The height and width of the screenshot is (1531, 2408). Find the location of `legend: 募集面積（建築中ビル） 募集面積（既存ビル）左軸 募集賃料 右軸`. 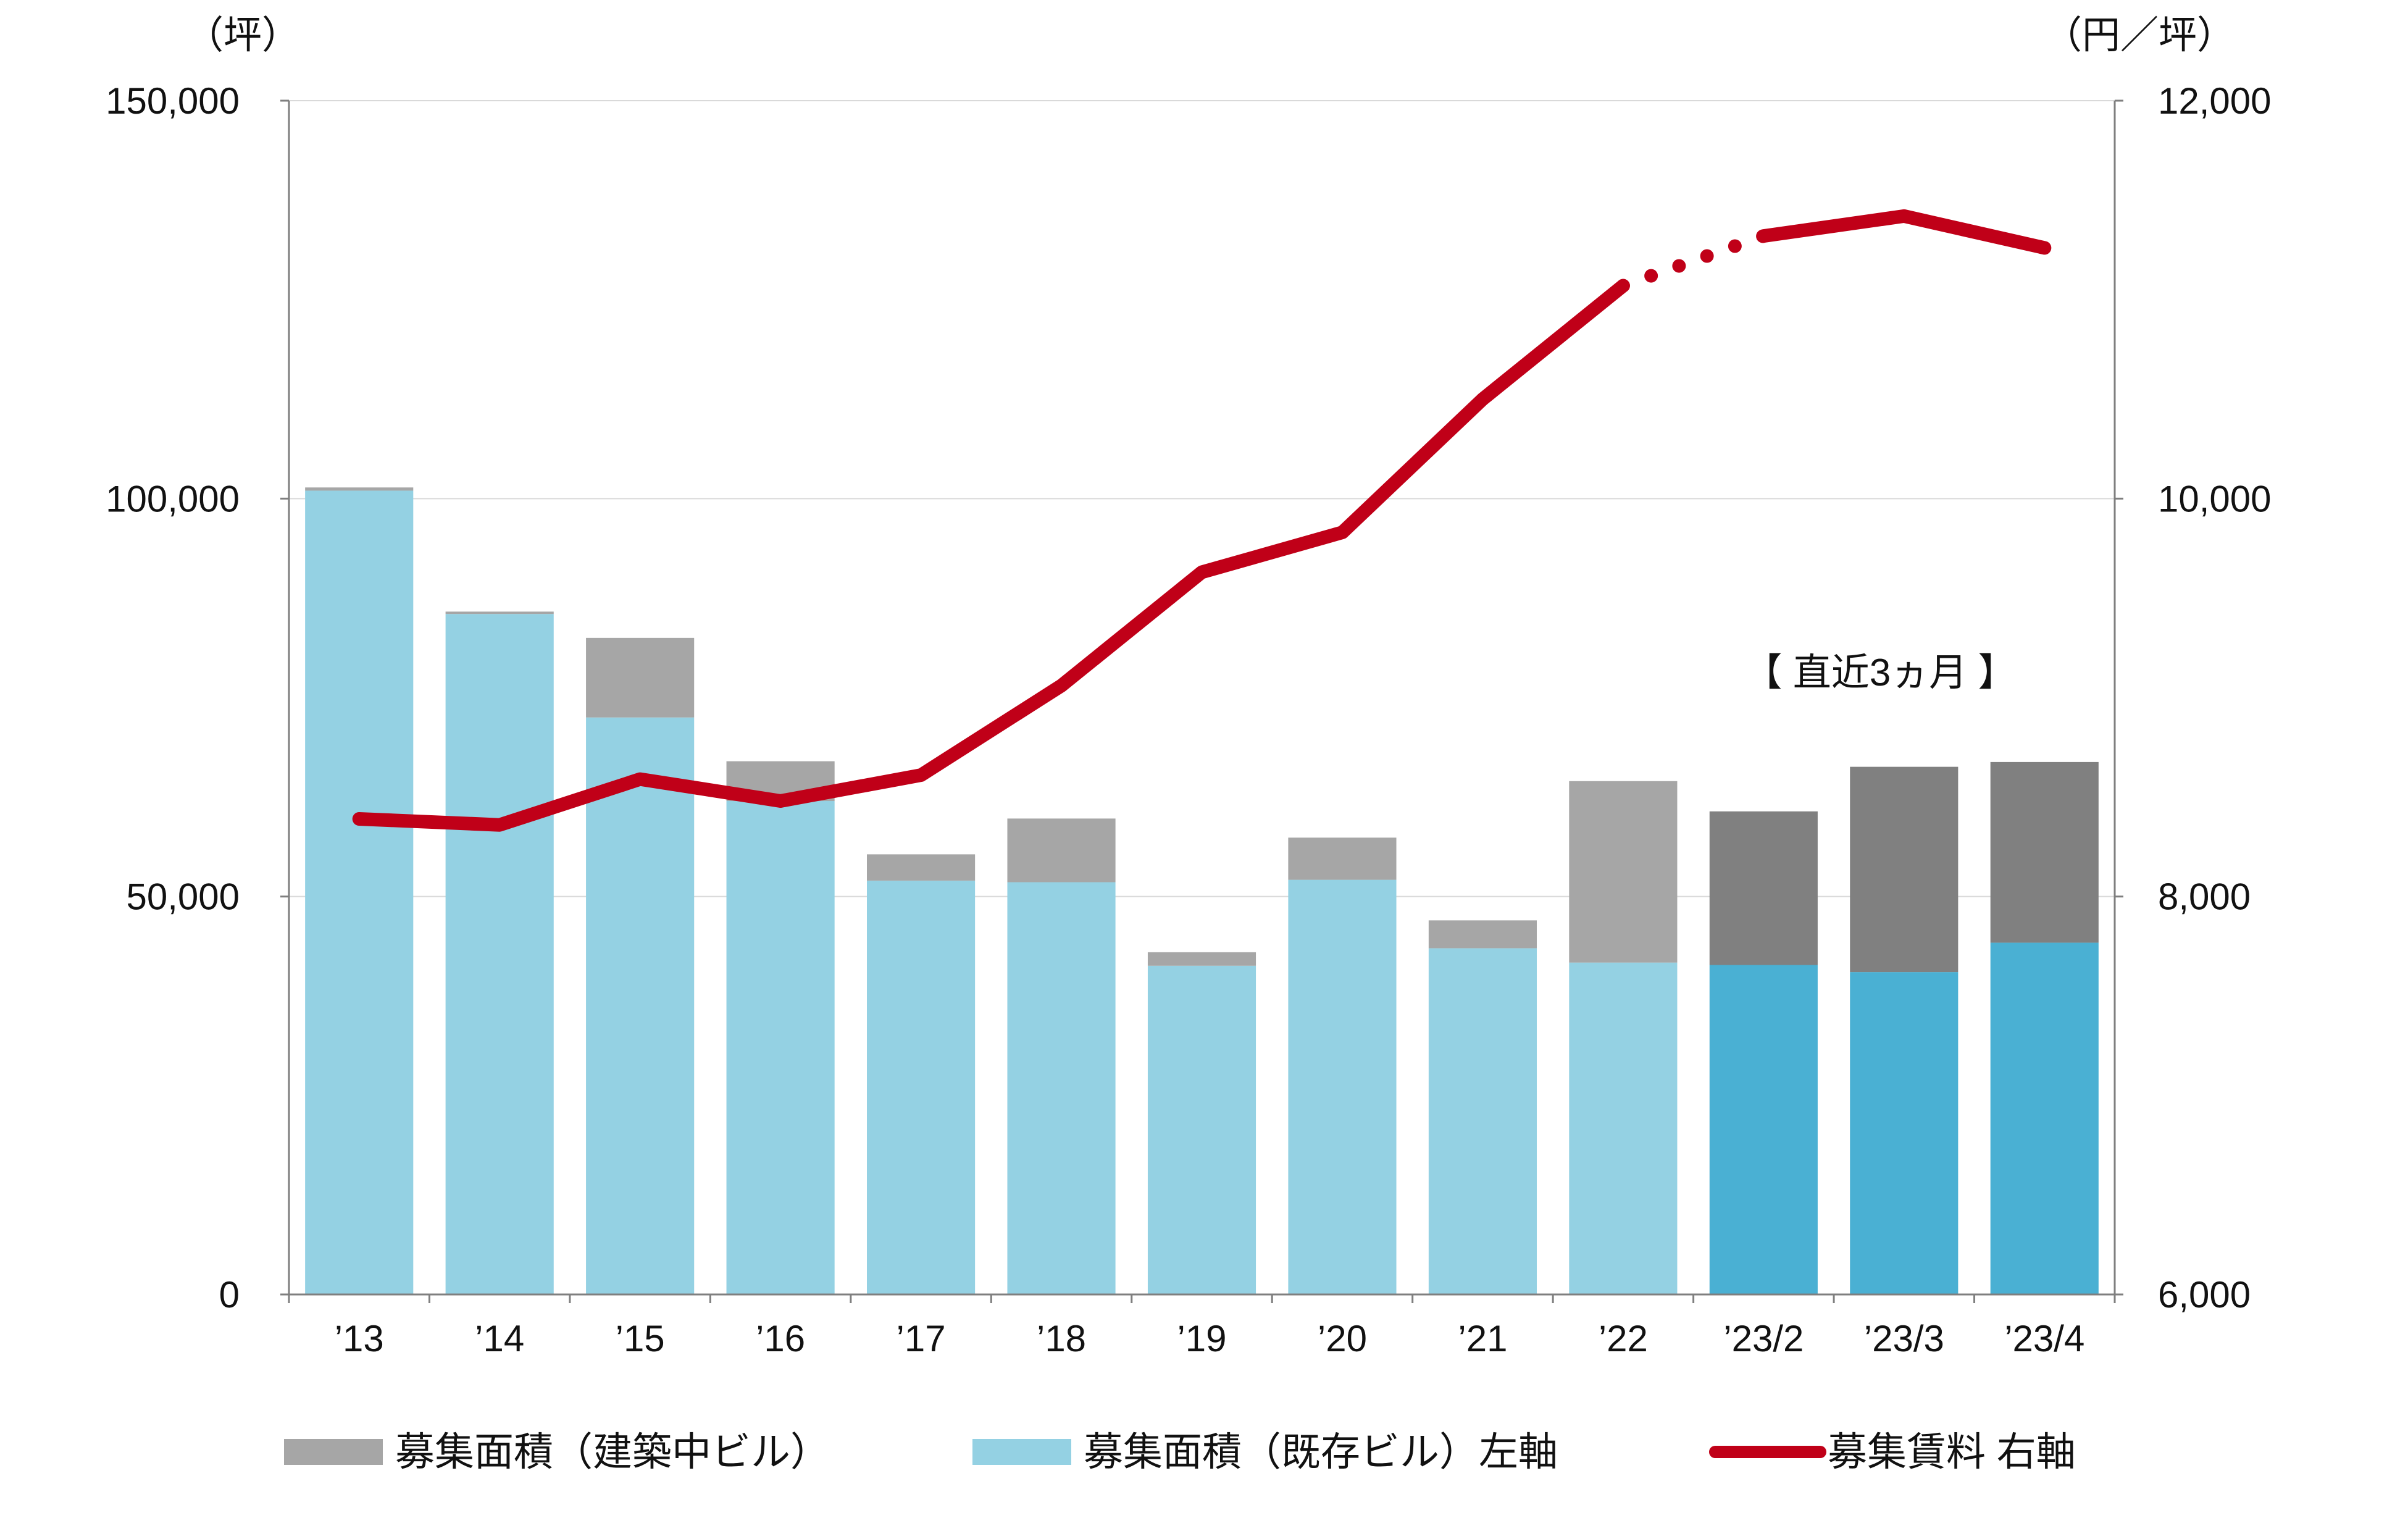

legend: 募集面積（建築中ビル） 募集面積（既存ビル）左軸 募集賃料 右軸 is located at coordinates (1180, 1452).